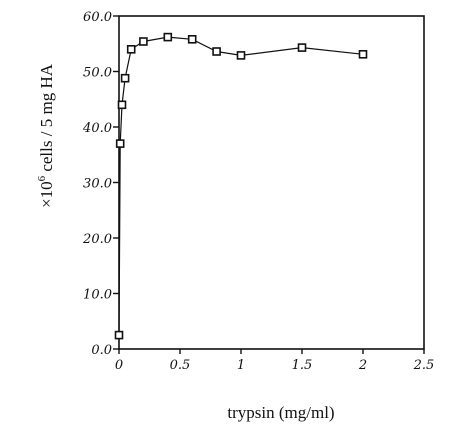  What do you see at coordinates (302, 365) in the screenshot?
I see `x-tick-label: 1.5` at bounding box center [302, 365].